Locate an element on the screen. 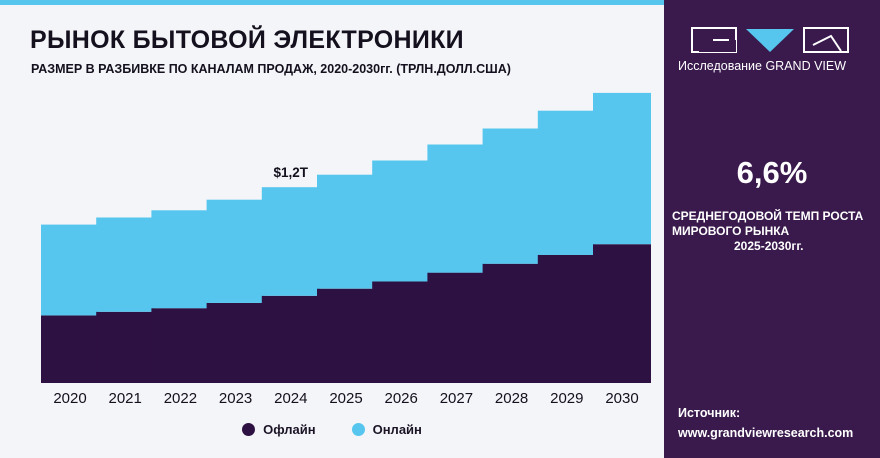  x-tick-label-2020: 2020 is located at coordinates (69, 398).